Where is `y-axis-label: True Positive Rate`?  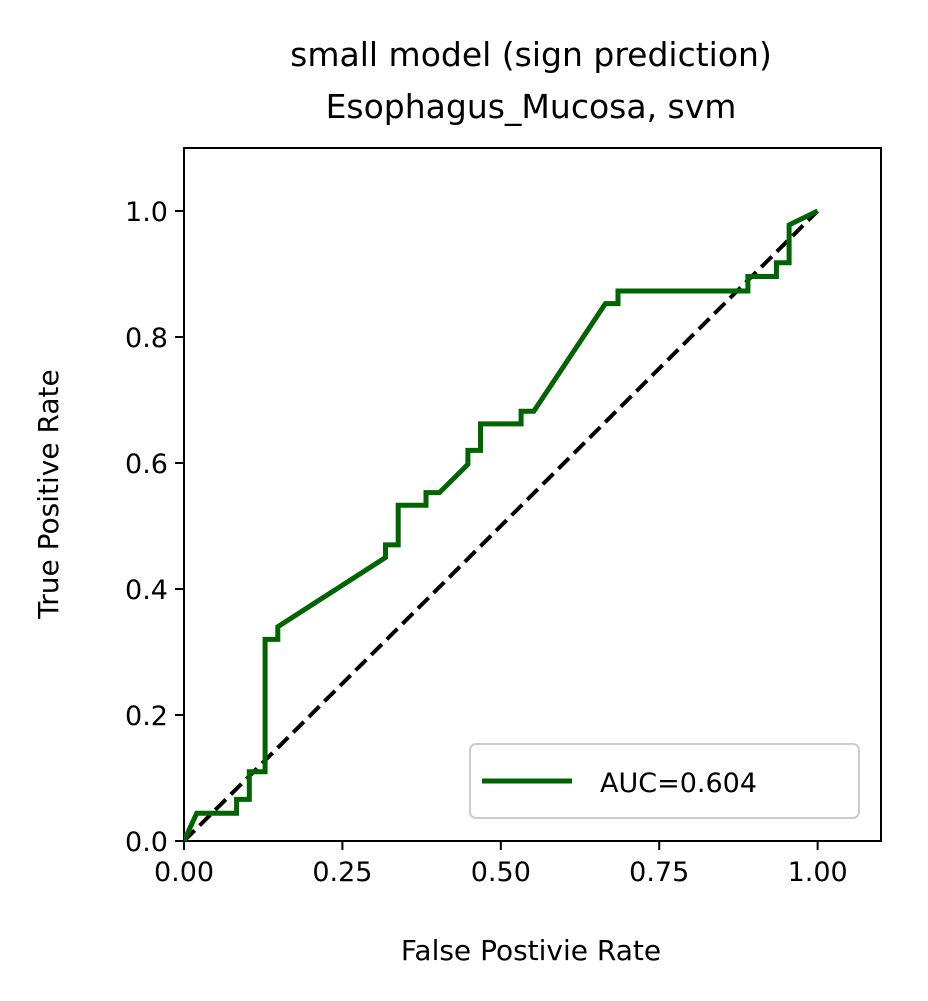 y-axis-label: True Positive Rate is located at coordinates (48, 494).